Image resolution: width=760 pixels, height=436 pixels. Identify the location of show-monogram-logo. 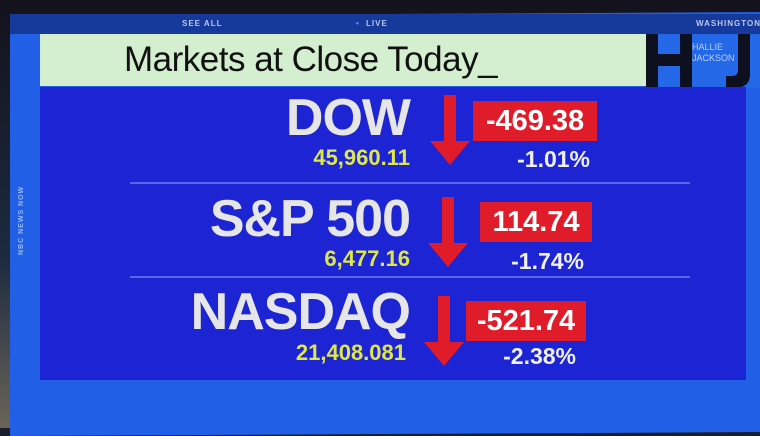
(698, 61).